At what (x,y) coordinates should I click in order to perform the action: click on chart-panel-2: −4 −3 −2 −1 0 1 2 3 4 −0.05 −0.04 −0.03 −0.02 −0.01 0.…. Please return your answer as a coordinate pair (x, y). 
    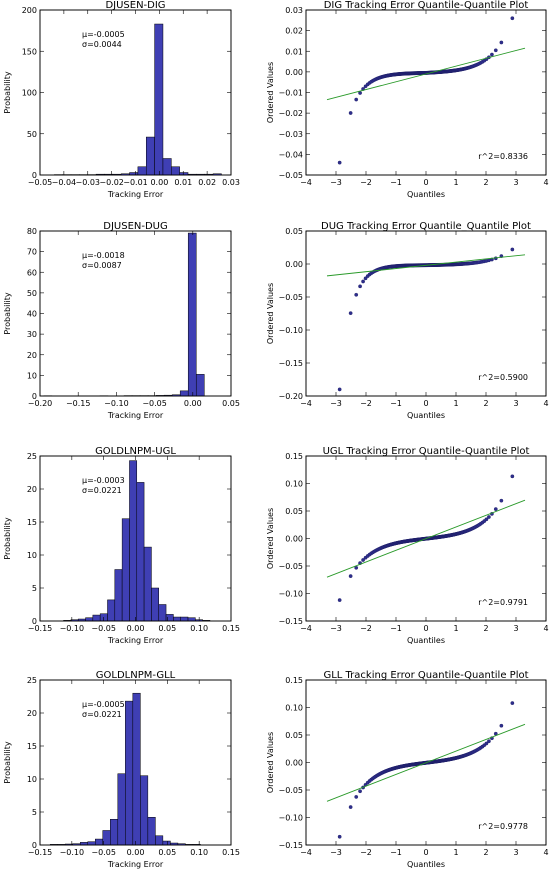
    Looking at the image, I should click on (407, 99).